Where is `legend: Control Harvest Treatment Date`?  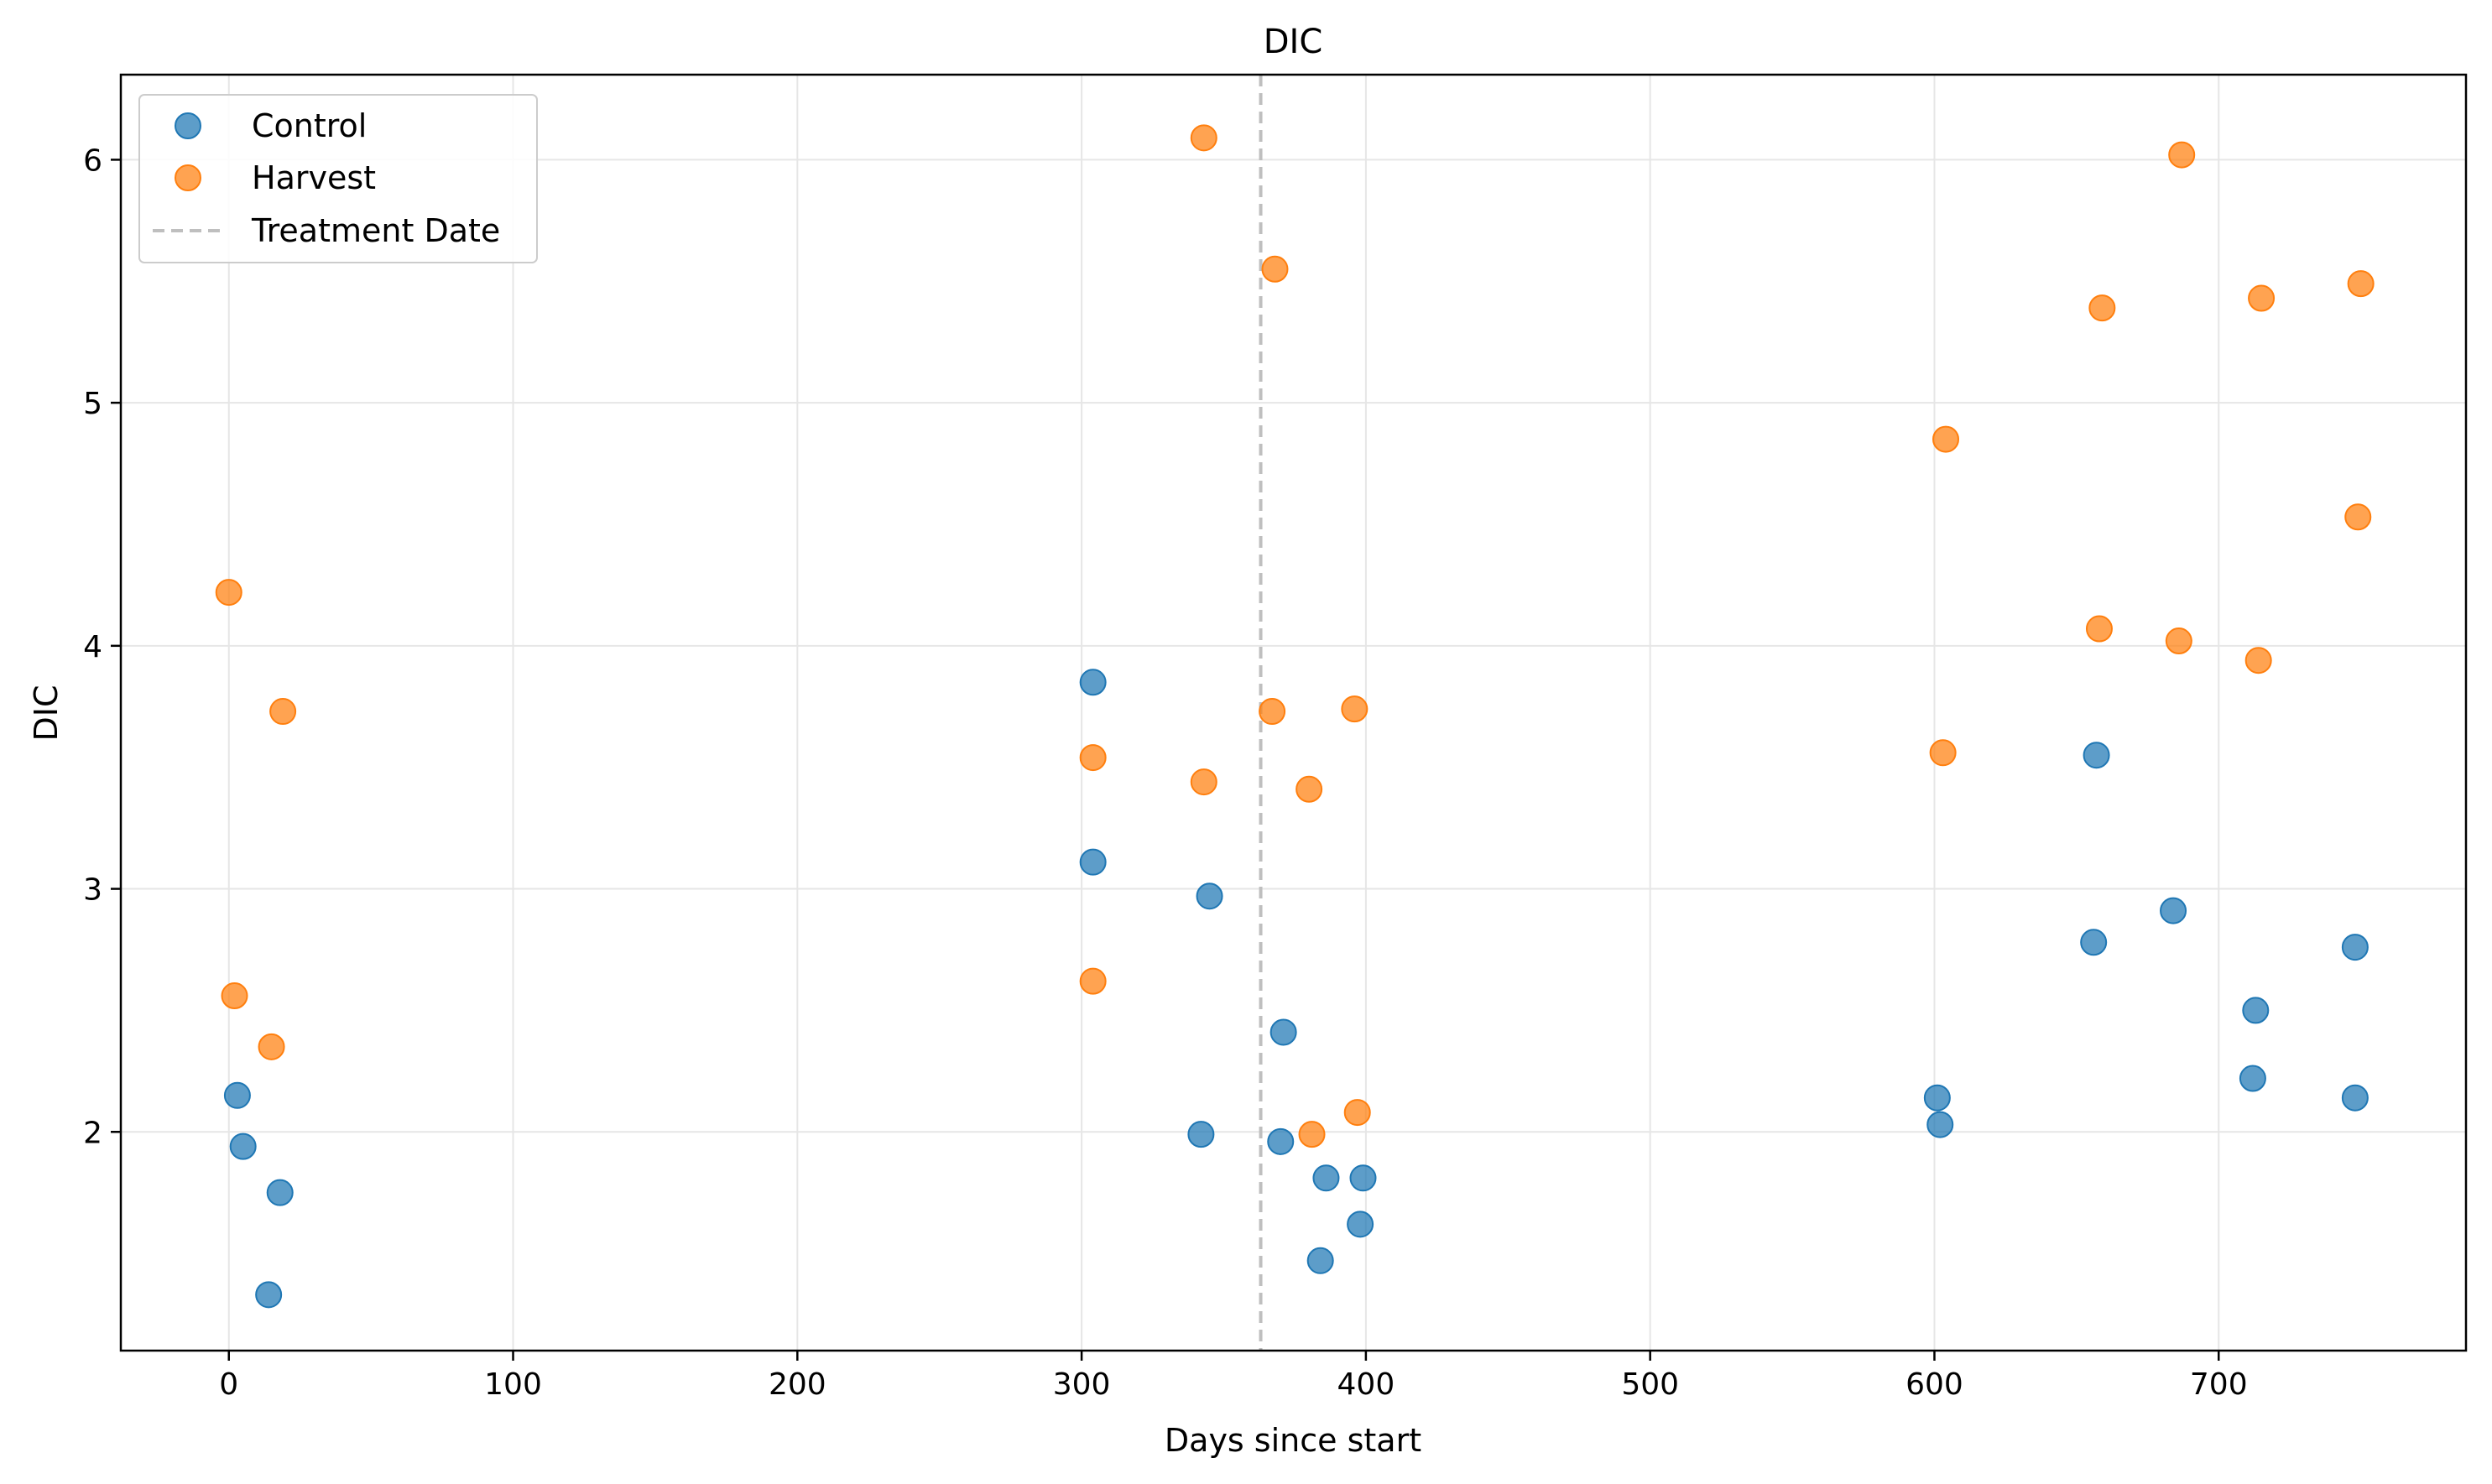 legend: Control Harvest Treatment Date is located at coordinates (338, 178).